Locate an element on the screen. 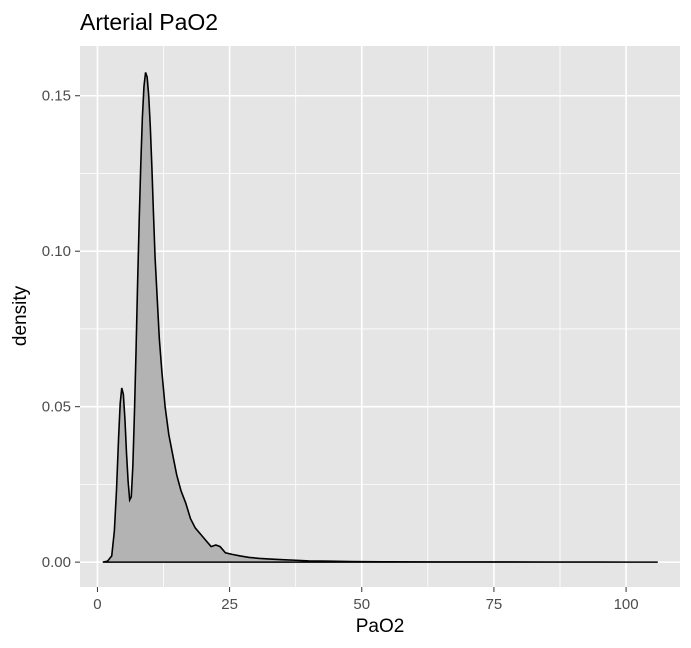  y-tick-label: 0.10 is located at coordinates (56, 251).